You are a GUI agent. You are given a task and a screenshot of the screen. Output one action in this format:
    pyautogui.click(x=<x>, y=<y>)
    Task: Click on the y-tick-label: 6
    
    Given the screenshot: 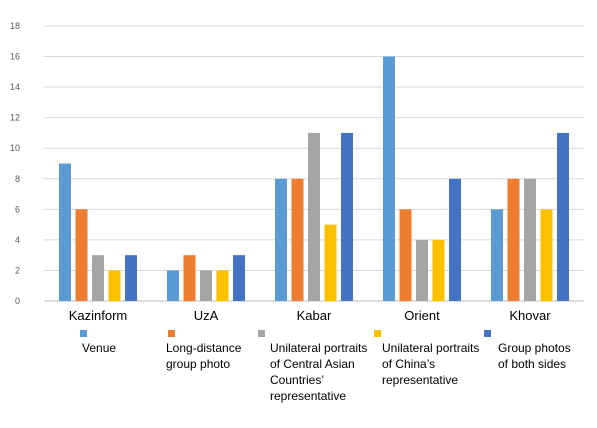 What is the action you would take?
    pyautogui.click(x=17, y=209)
    